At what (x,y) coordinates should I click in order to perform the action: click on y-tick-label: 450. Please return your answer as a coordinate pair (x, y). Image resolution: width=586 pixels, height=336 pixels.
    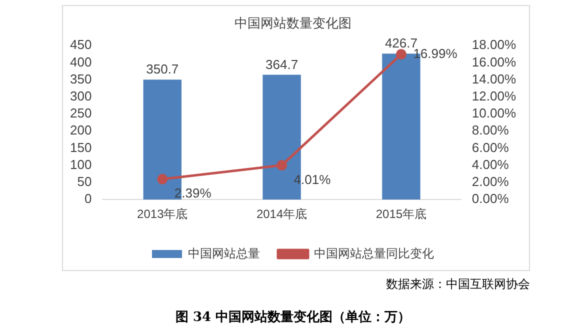
    Looking at the image, I should click on (81, 44).